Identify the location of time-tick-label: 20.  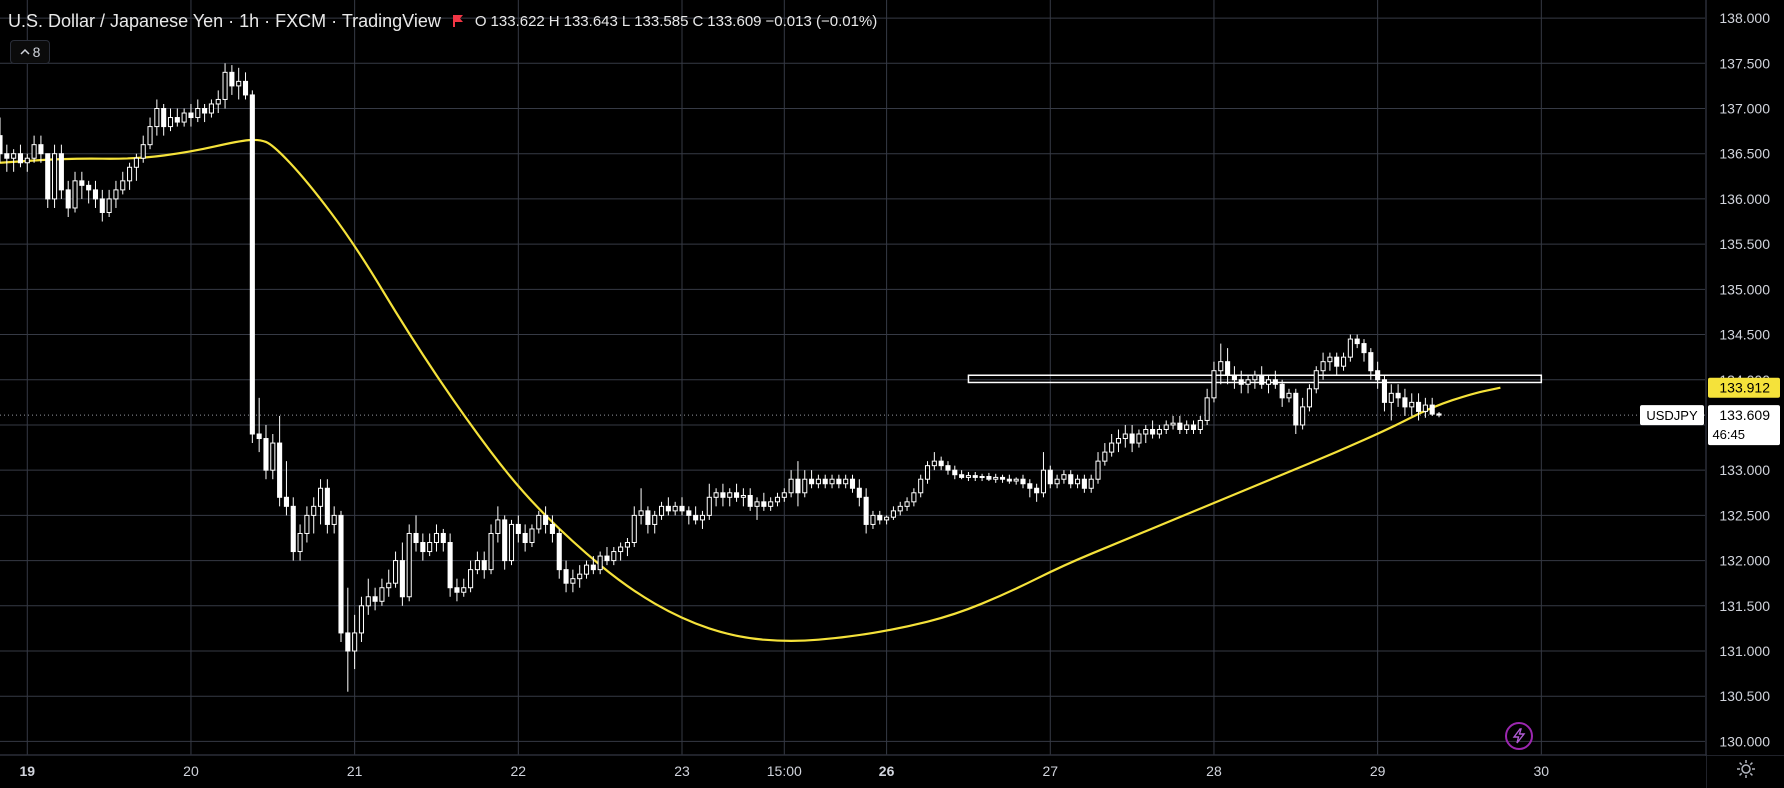
(191, 771).